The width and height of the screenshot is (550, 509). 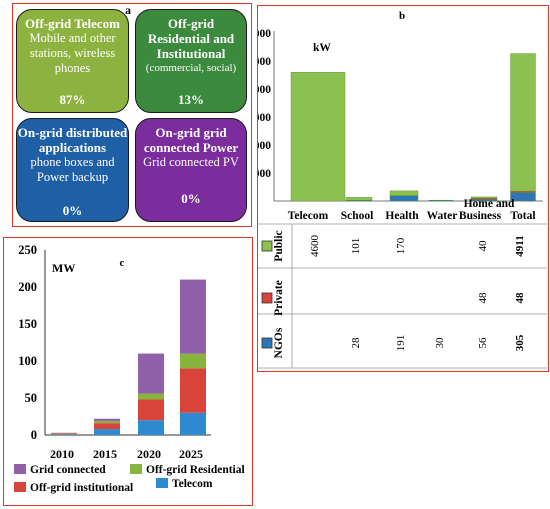 I want to click on tile-title: On-grid grid connected Power, so click(x=191, y=140).